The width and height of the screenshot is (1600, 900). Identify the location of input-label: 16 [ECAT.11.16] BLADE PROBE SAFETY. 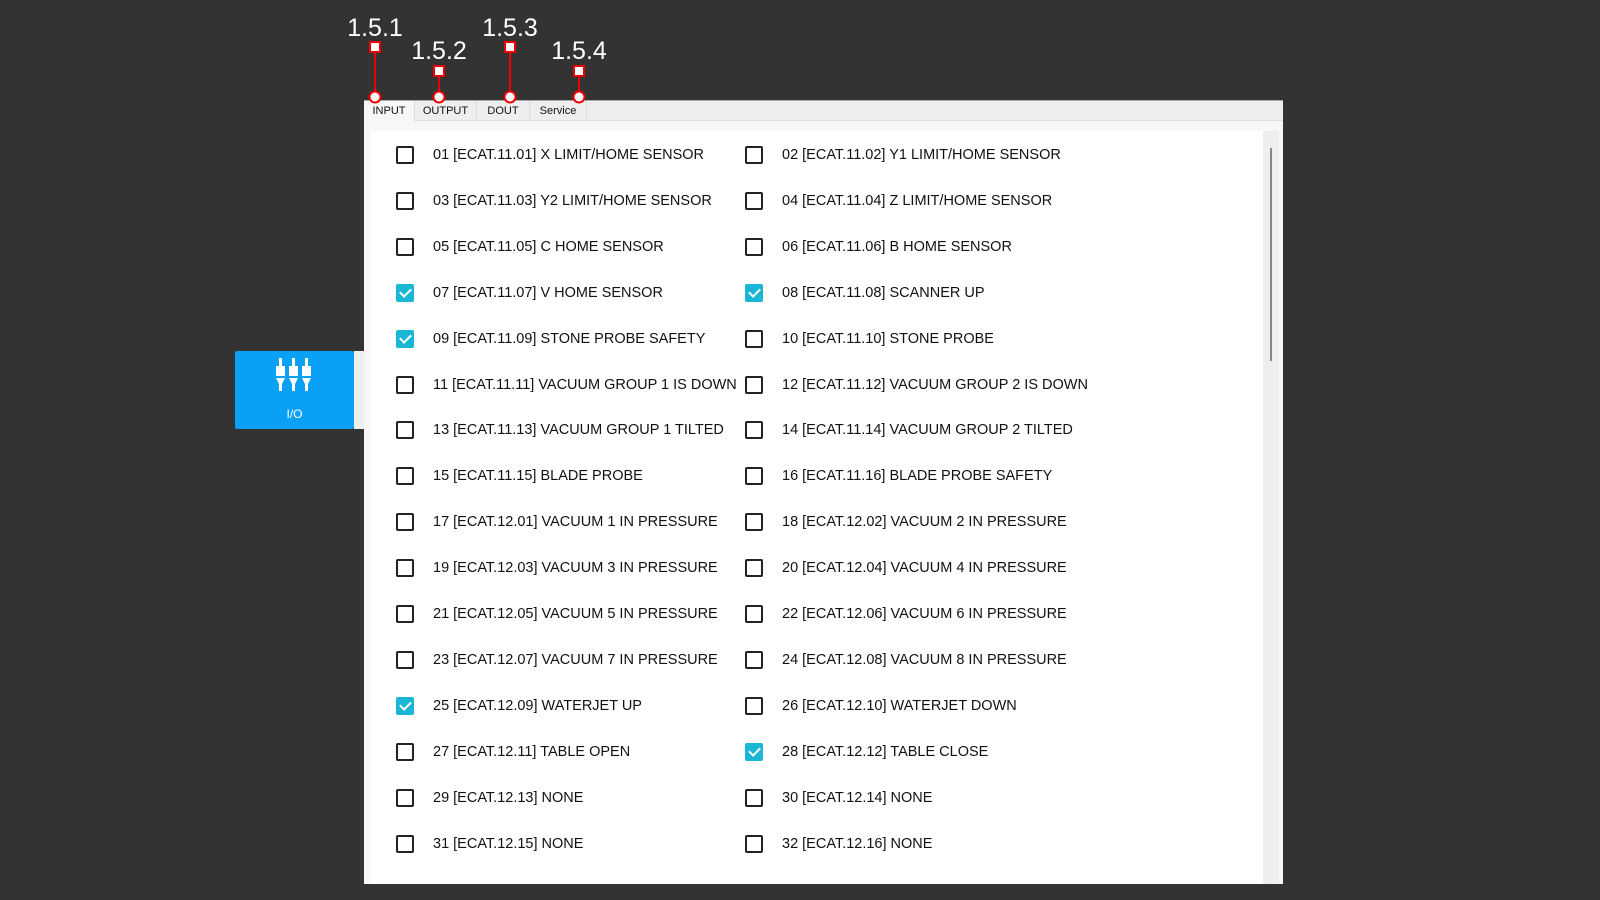
(917, 476).